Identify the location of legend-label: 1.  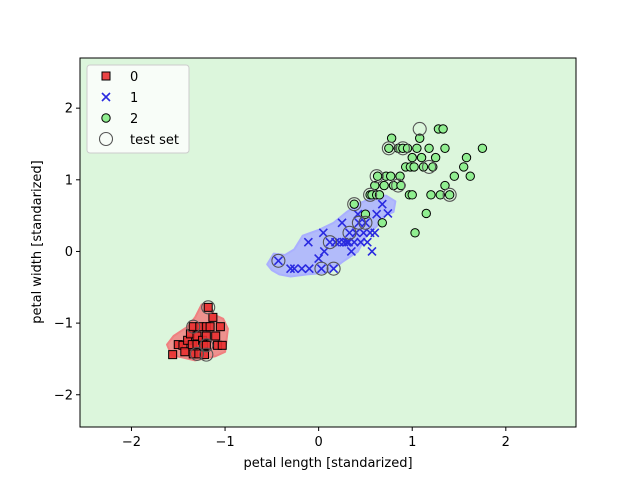
(134, 98).